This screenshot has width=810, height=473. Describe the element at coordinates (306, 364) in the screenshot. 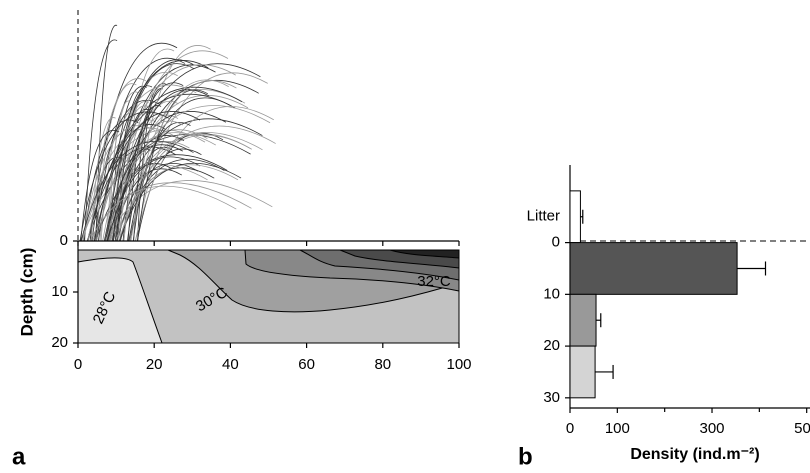

I see `x-tick-label: 60` at that location.